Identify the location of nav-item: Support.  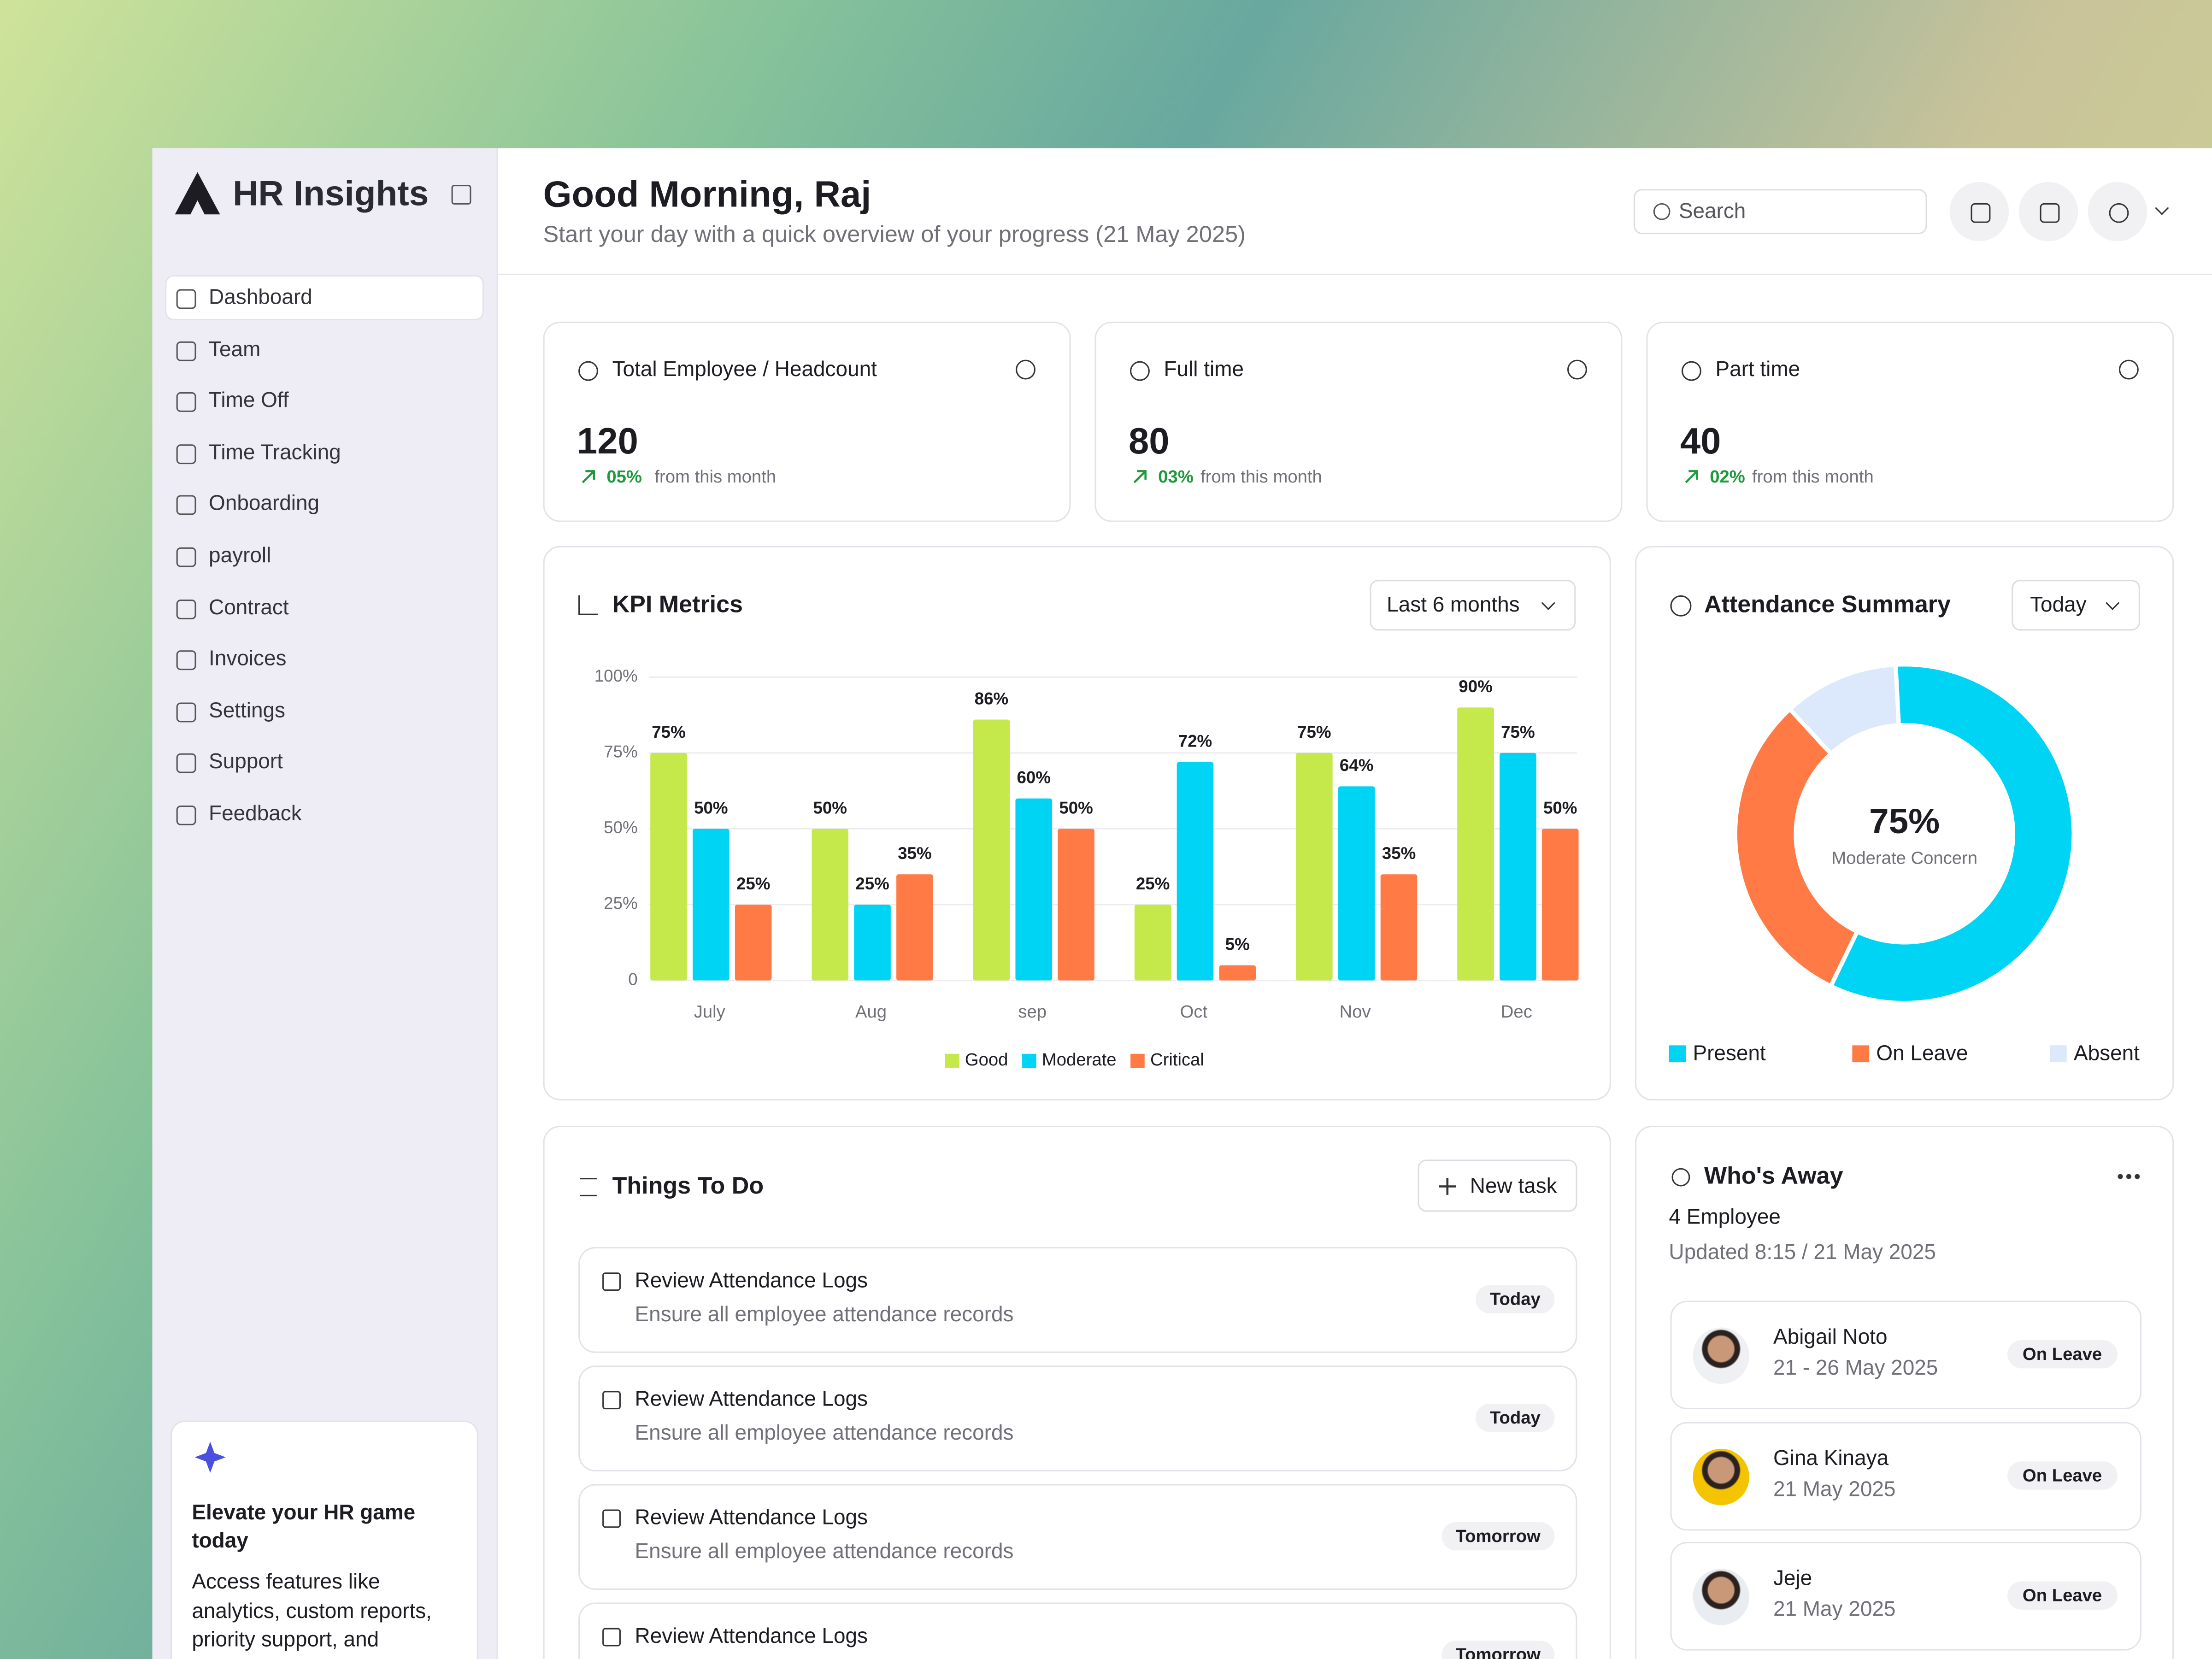
(246, 762).